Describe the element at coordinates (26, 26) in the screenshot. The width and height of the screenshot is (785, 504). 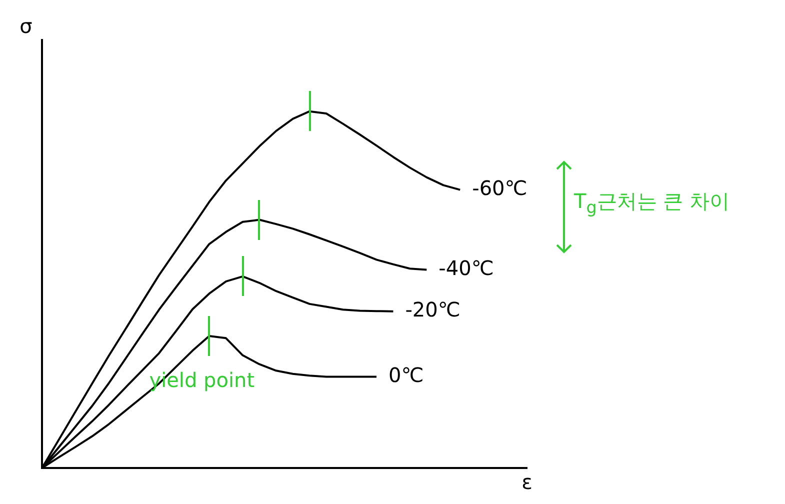
I see `y-axis-title: σ` at that location.